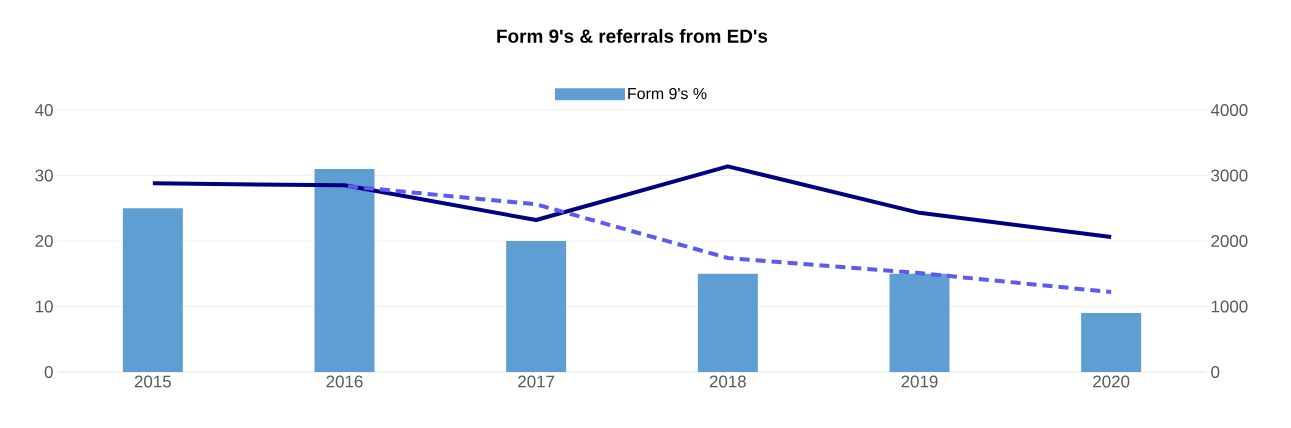 Image resolution: width=1291 pixels, height=428 pixels. I want to click on x-tick-label: 2017, so click(536, 381).